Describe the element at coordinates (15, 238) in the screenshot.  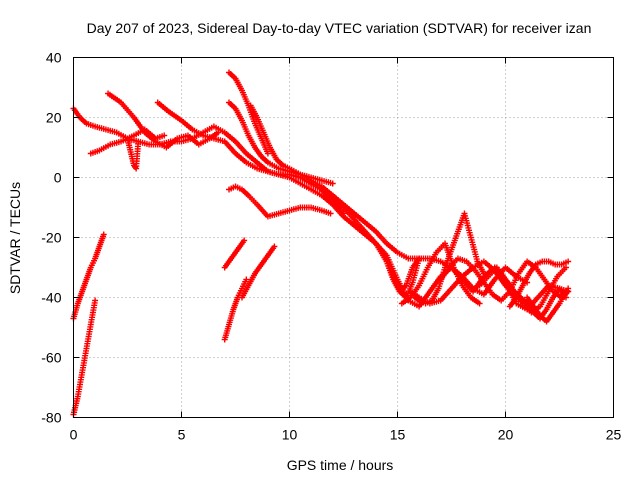
I see `y-axis-label: SDTVAR / TECUs` at that location.